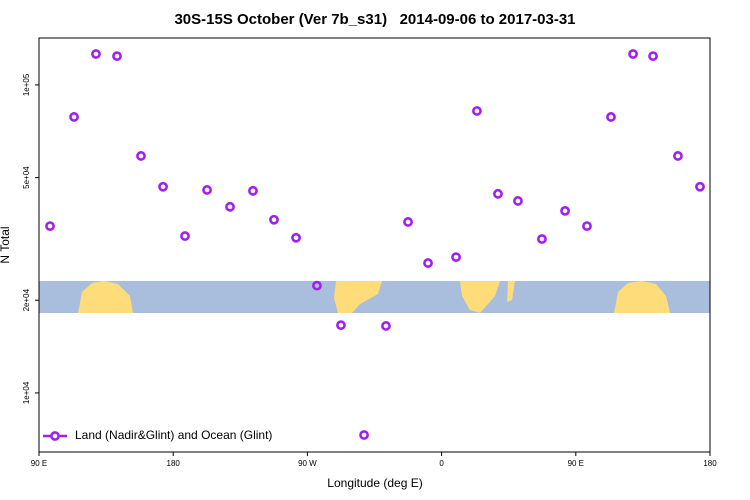  Describe the element at coordinates (26, 84) in the screenshot. I see `y-tick-label: 1e+05` at that location.